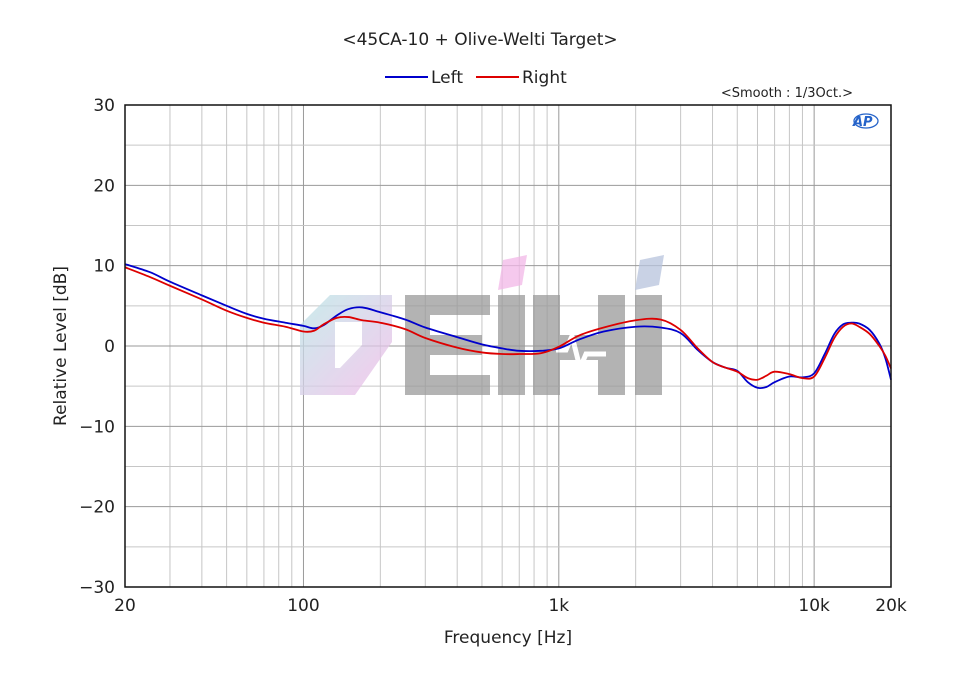 This screenshot has height=680, width=960. What do you see at coordinates (348, 345) in the screenshot?
I see `watermark-d-hole` at bounding box center [348, 345].